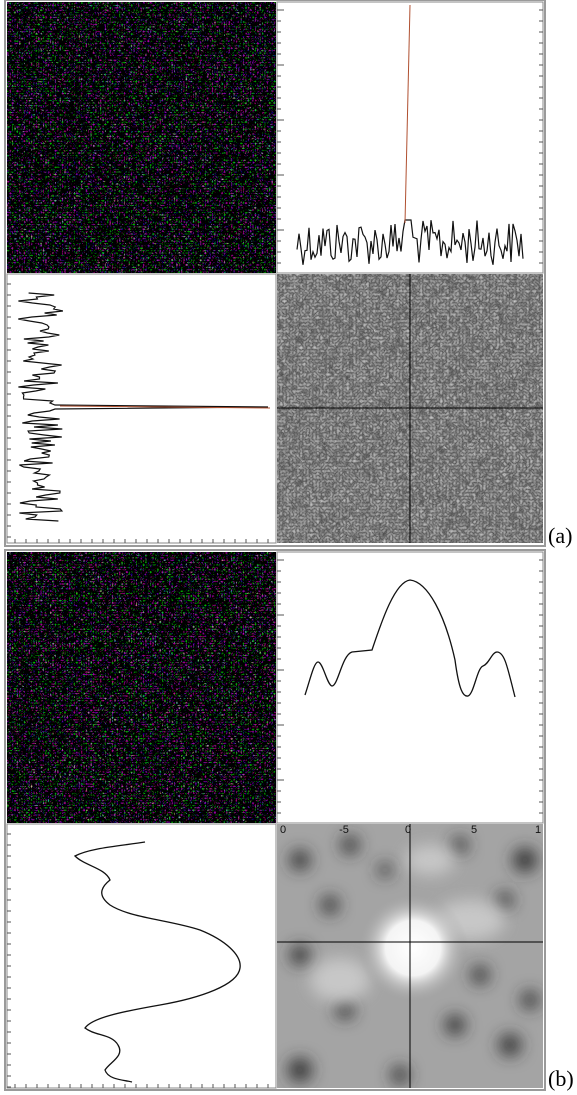 Image resolution: width=577 pixels, height=1095 pixels. What do you see at coordinates (561, 1078) in the screenshot?
I see `panel-label: (b)` at bounding box center [561, 1078].